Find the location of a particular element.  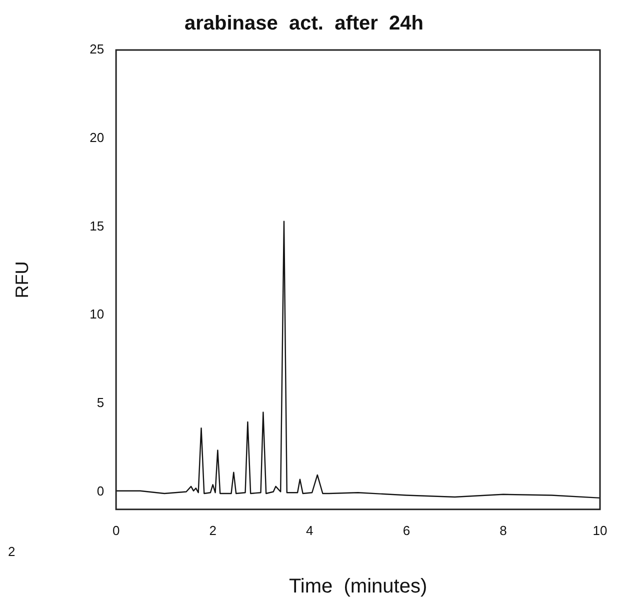

y-tick-label: 20 is located at coordinates (97, 137).